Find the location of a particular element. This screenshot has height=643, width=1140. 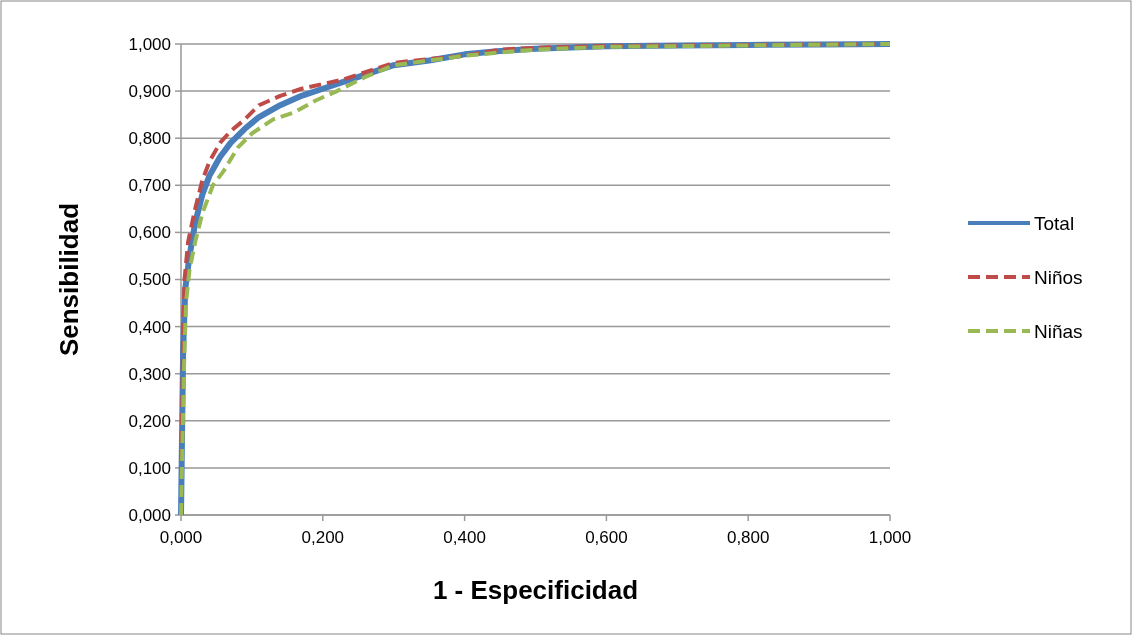

y-tick-label: 0,600 is located at coordinates (149, 233).